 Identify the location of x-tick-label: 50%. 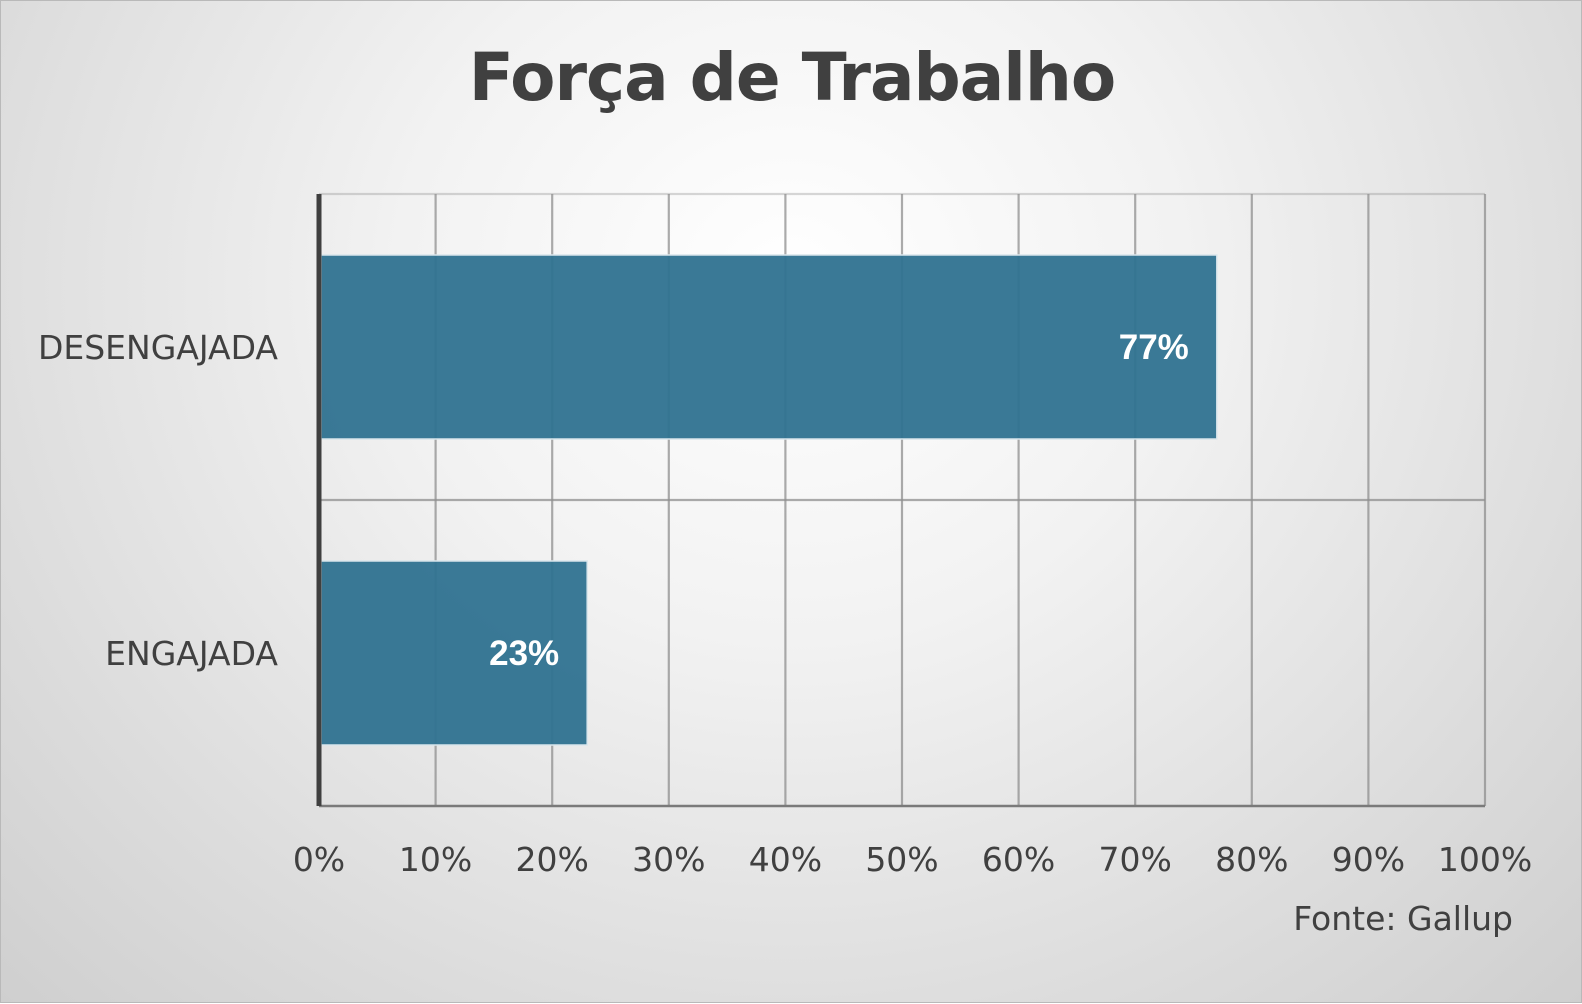
(901, 859).